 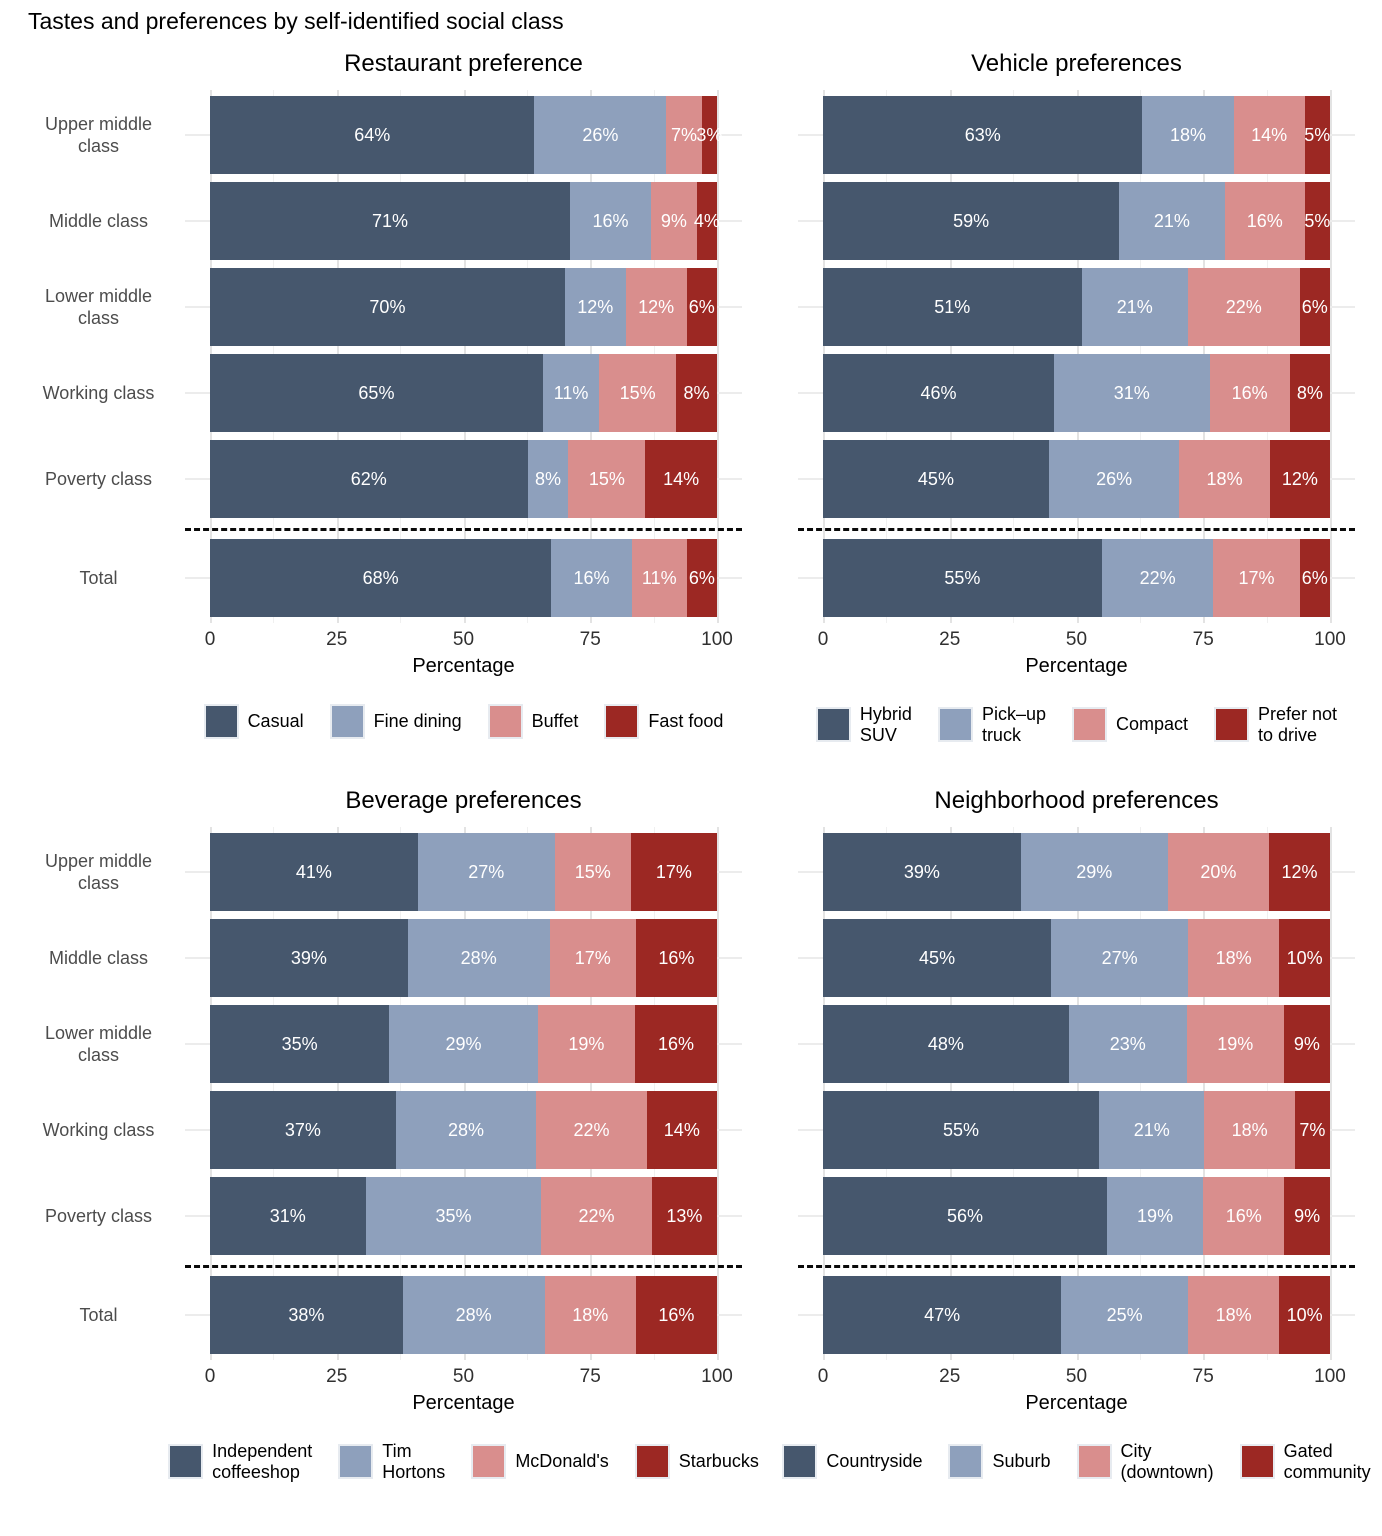 What do you see at coordinates (946, 1044) in the screenshot?
I see `bar-segment: 48%` at bounding box center [946, 1044].